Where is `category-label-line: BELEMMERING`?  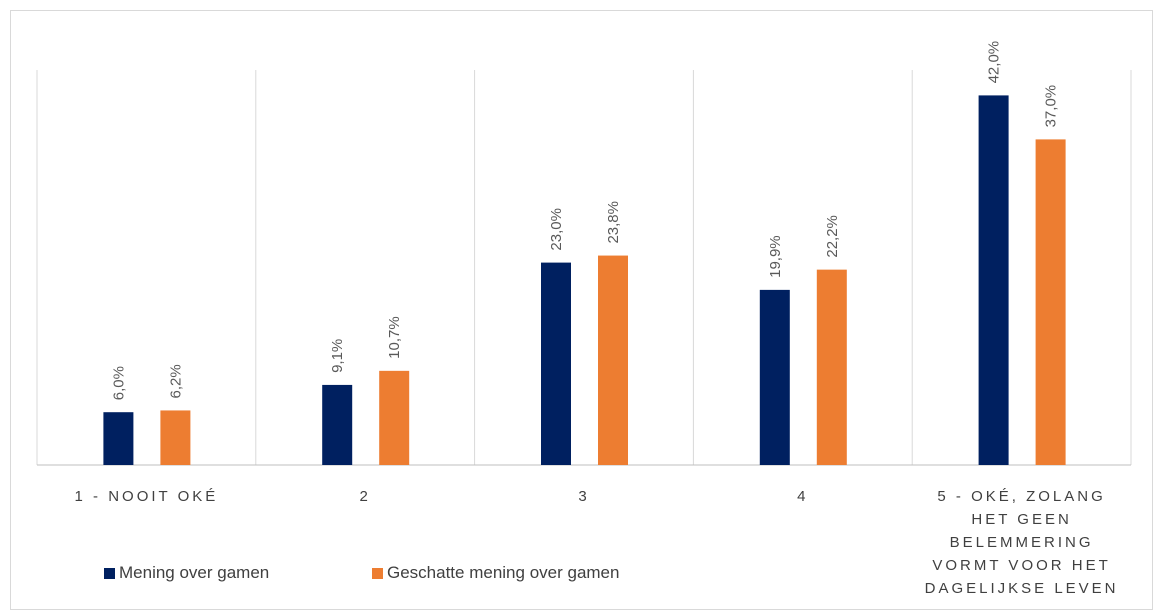
category-label-line: BELEMMERING is located at coordinates (1021, 542).